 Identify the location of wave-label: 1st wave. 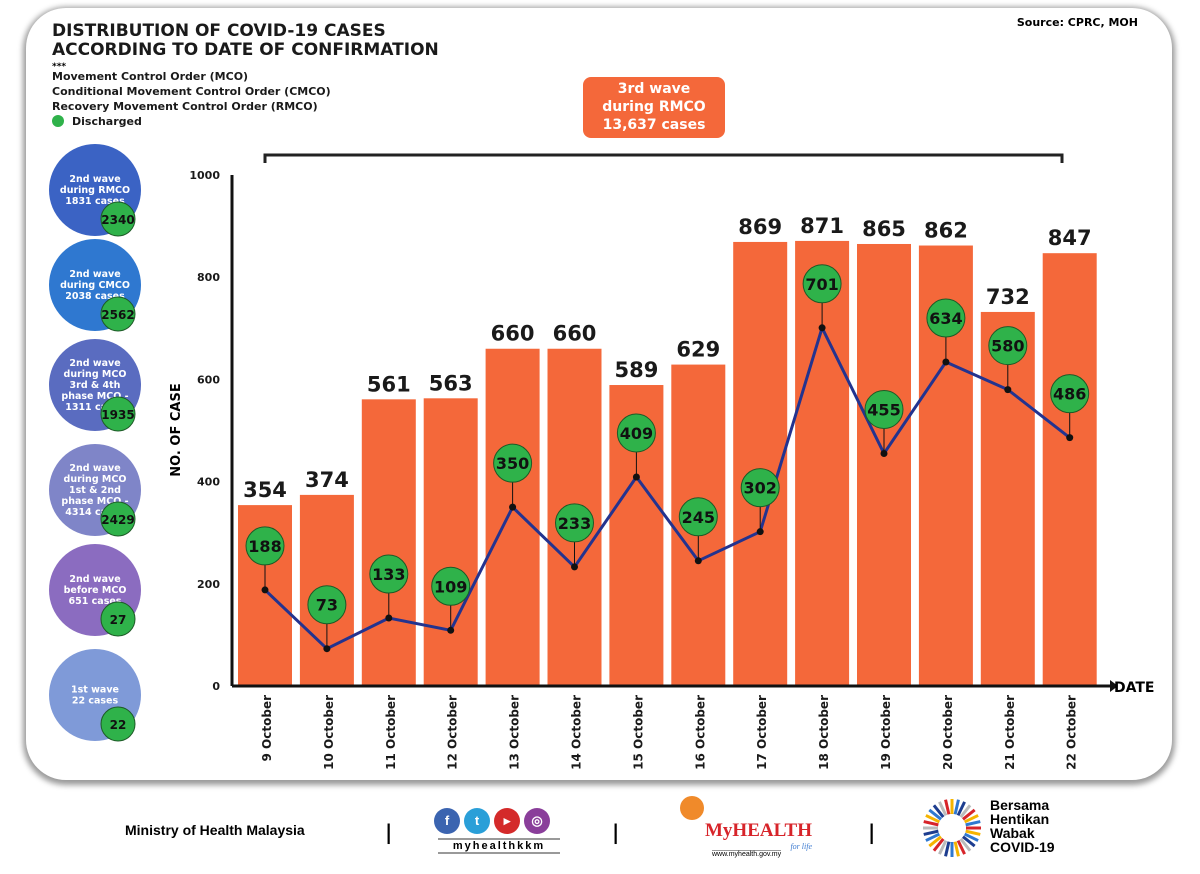
(95, 690).